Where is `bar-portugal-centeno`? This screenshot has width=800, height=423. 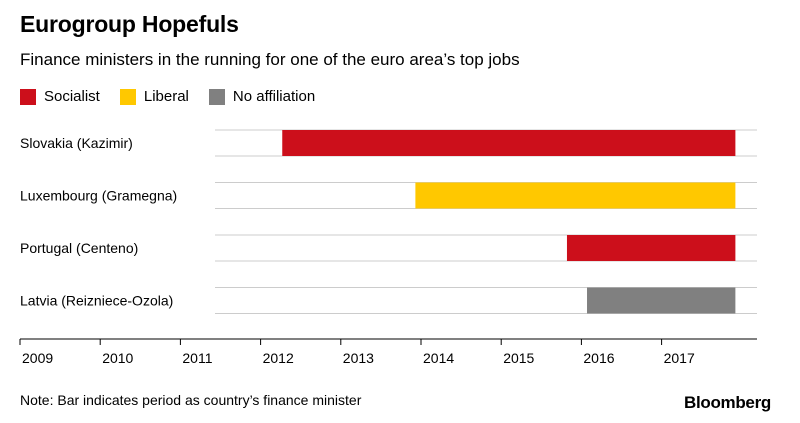
bar-portugal-centeno is located at coordinates (651, 248).